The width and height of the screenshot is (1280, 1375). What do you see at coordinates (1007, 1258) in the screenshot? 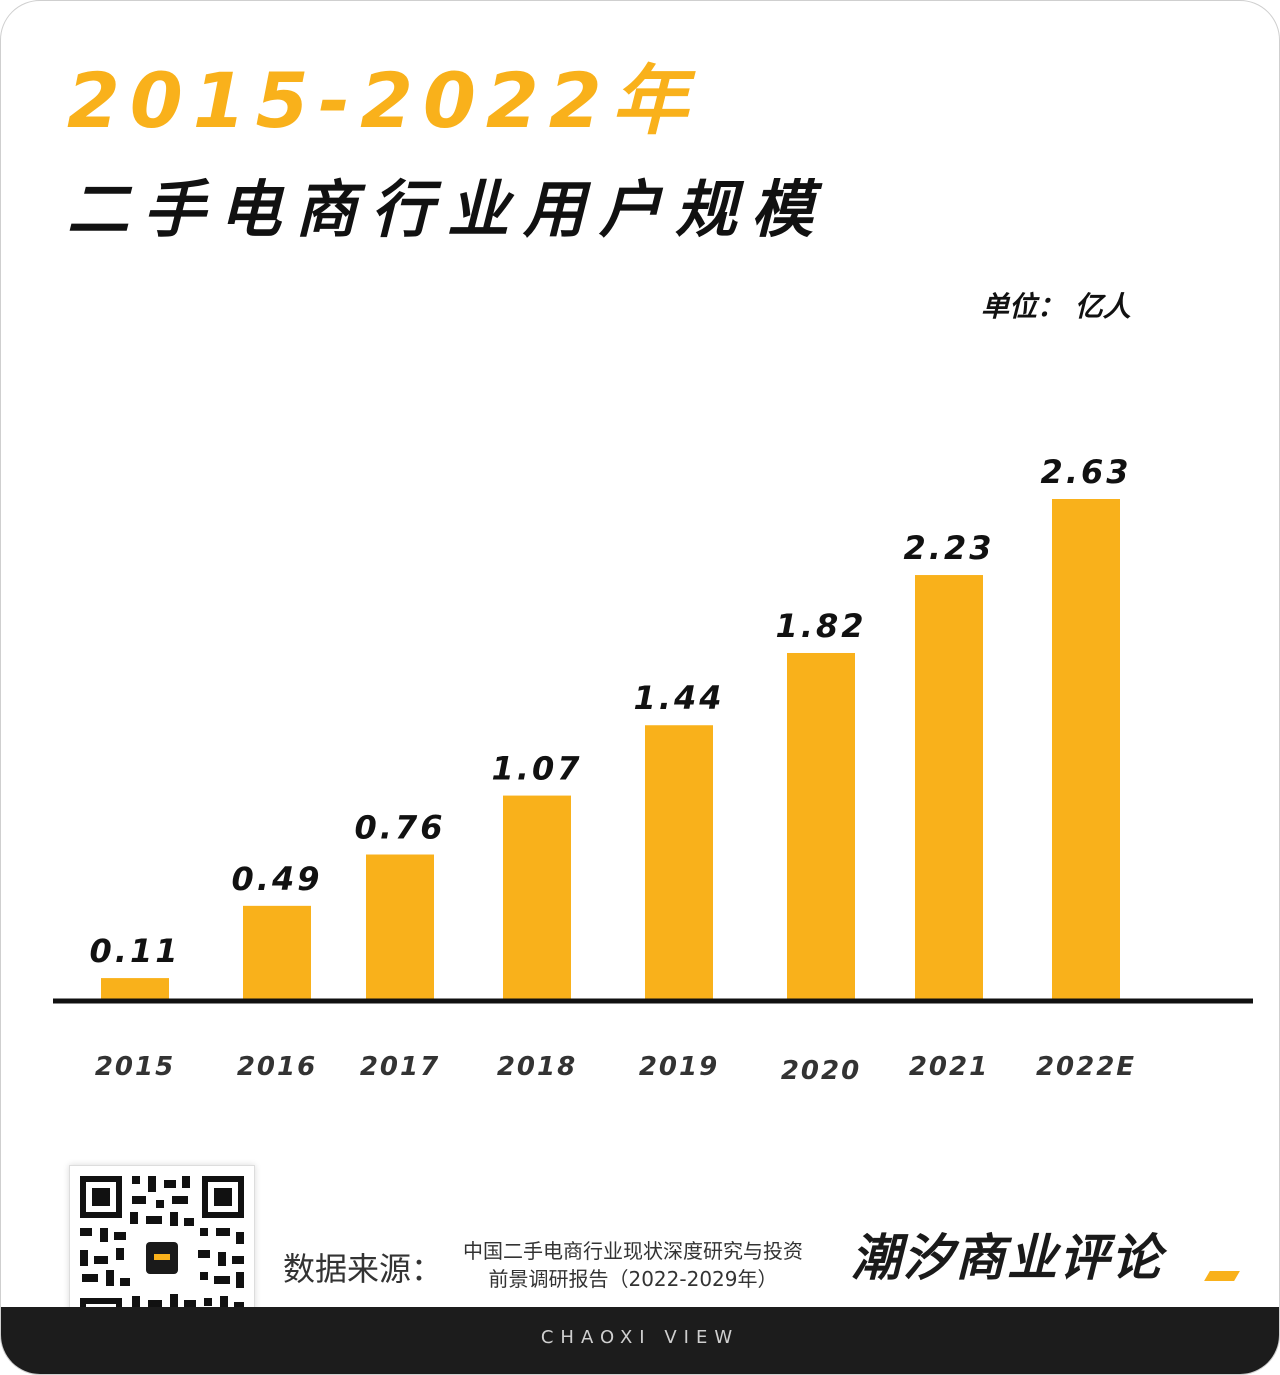
I see `brand-logo-text: 潮汐商业评论` at bounding box center [1007, 1258].